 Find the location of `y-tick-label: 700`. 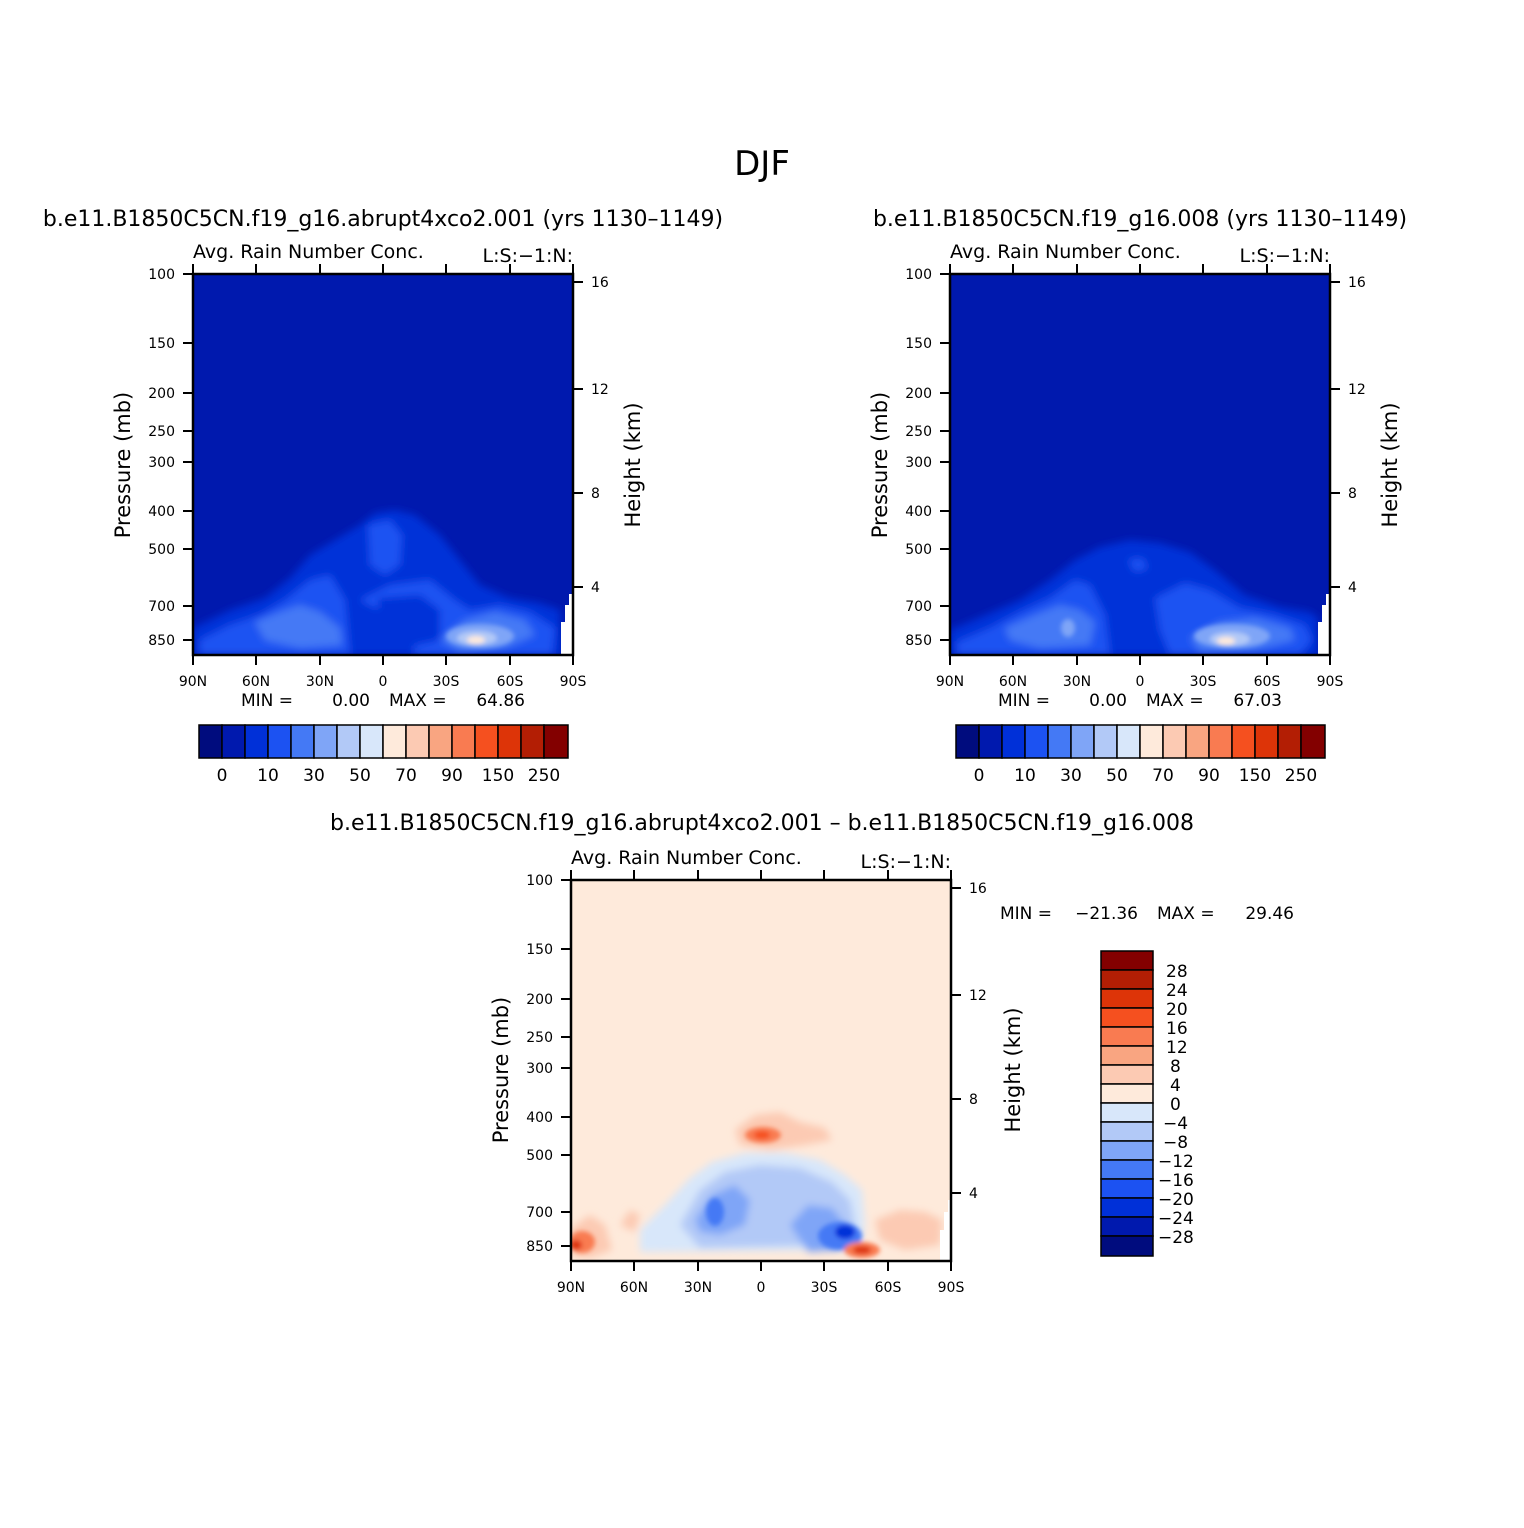

y-tick-label: 700 is located at coordinates (161, 607).